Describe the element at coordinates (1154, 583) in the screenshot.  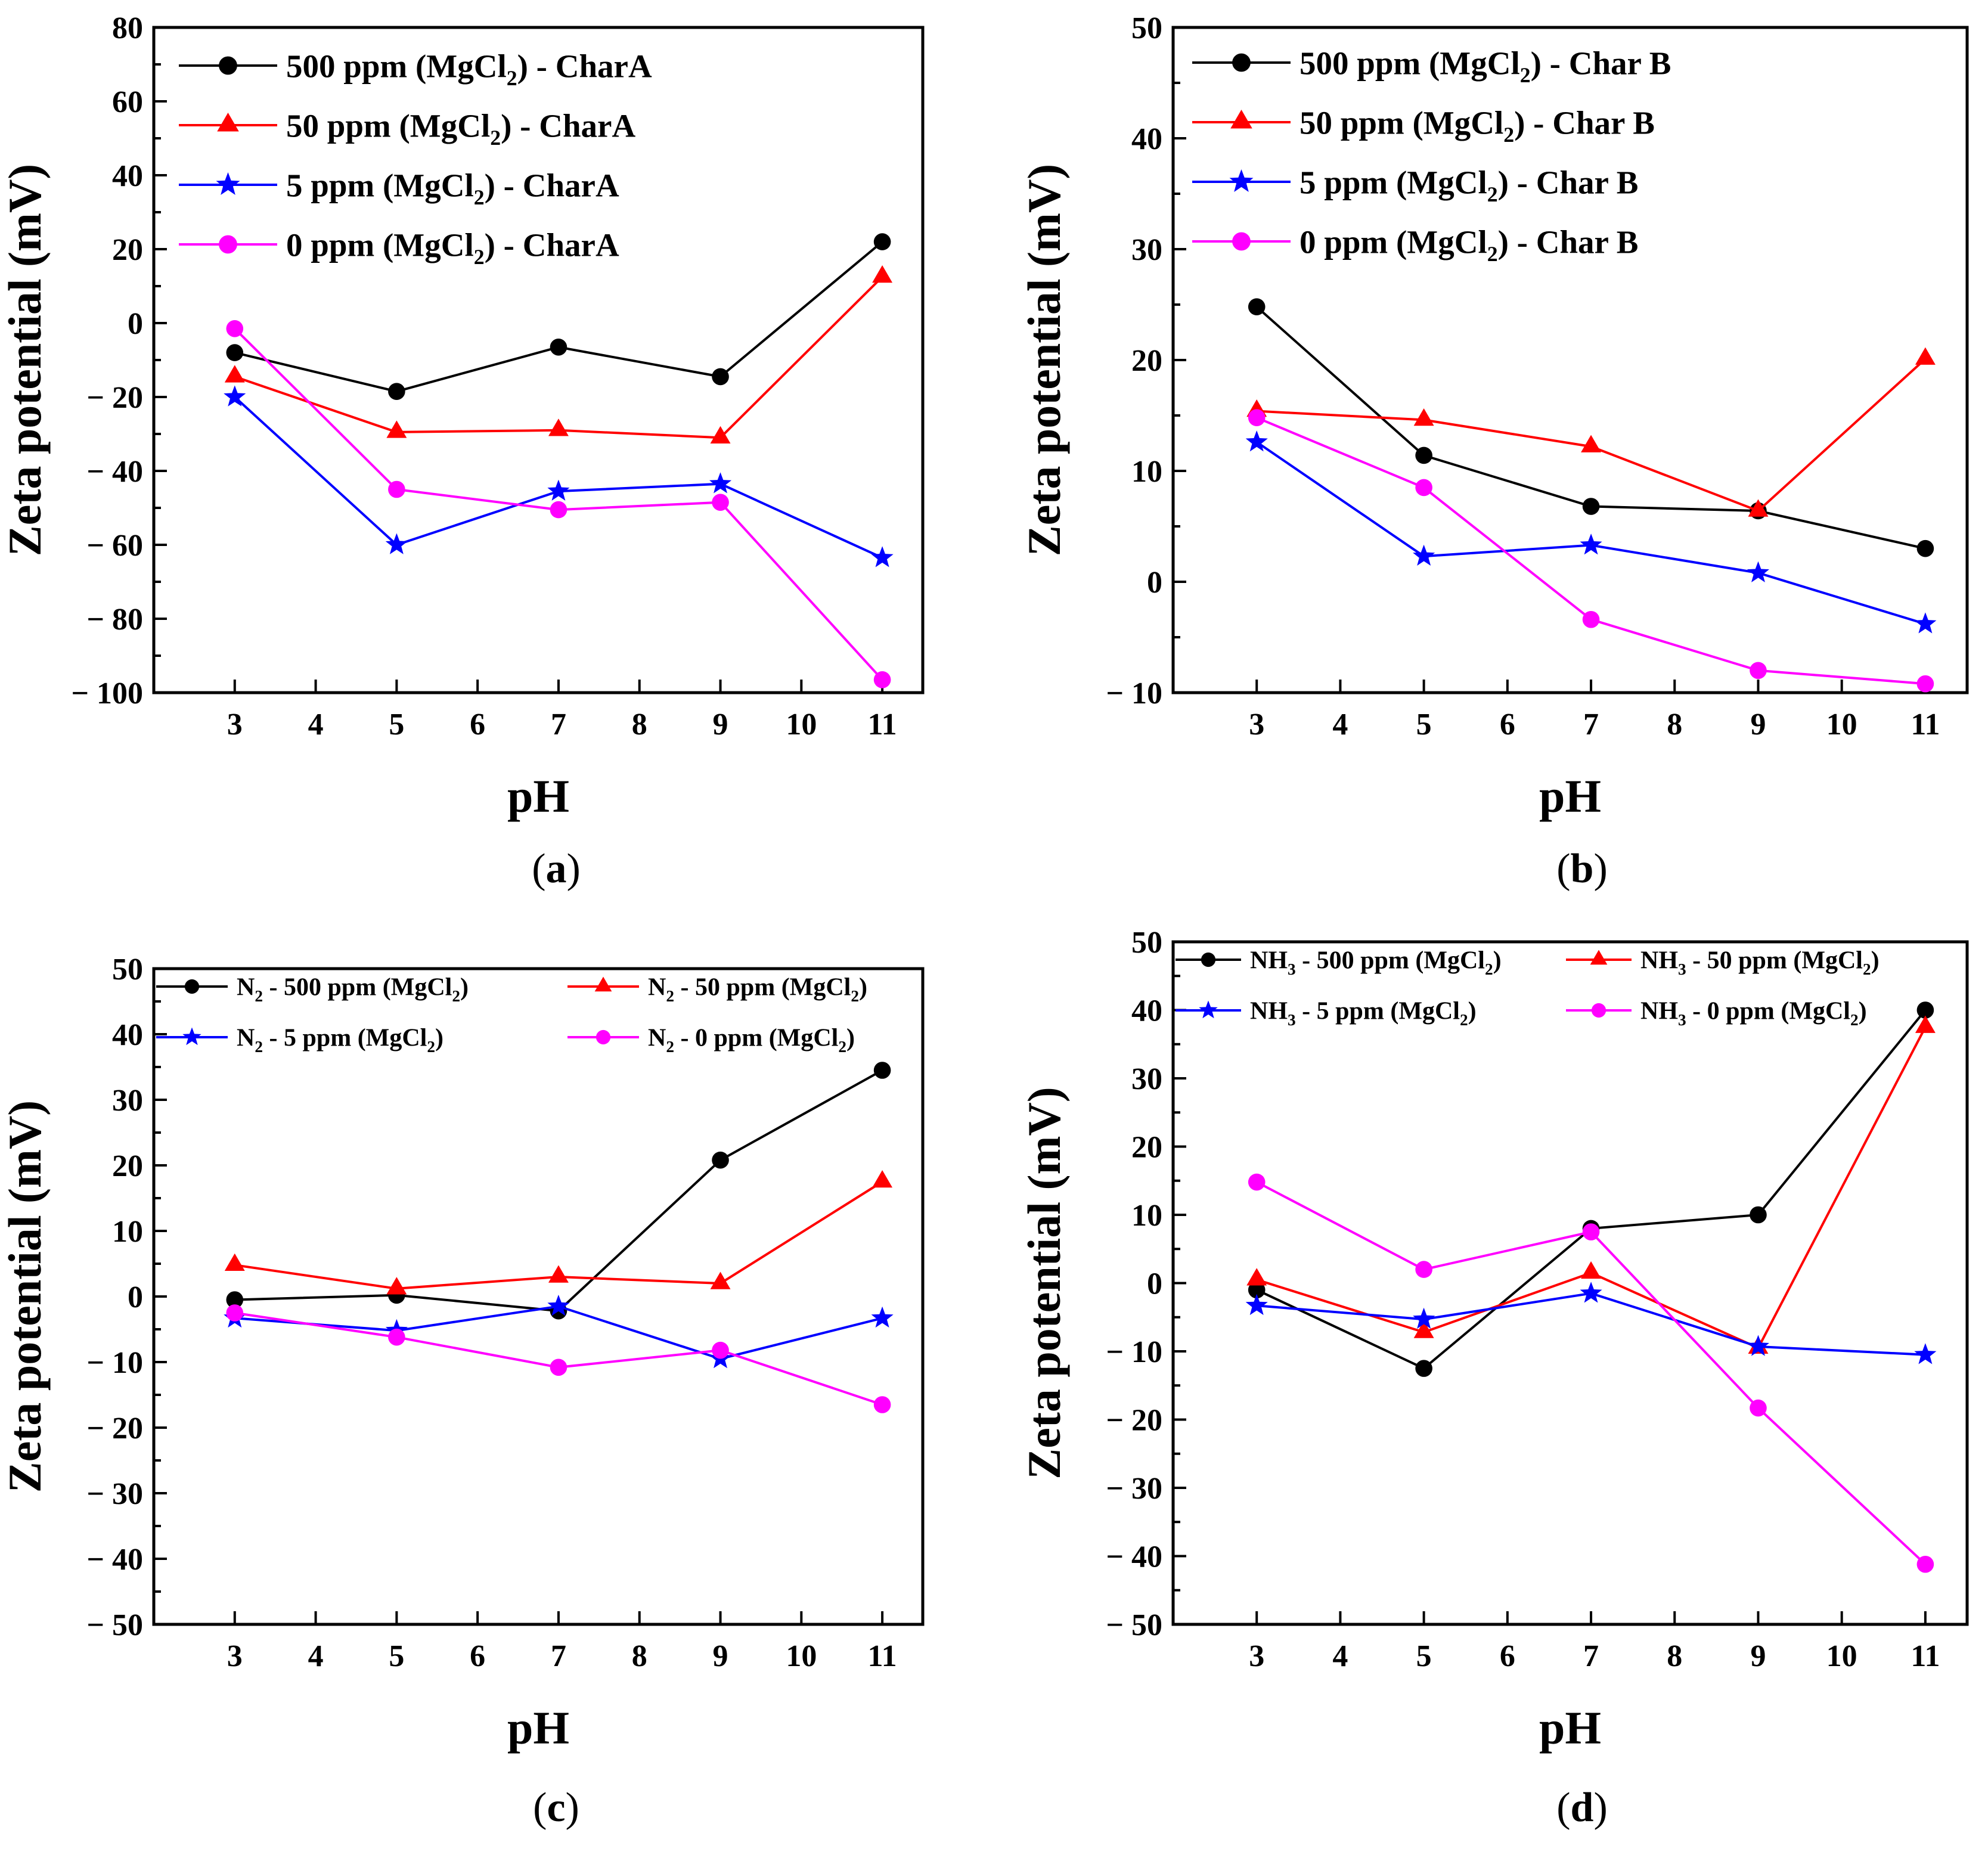
I see `y-tick-label: 0` at that location.